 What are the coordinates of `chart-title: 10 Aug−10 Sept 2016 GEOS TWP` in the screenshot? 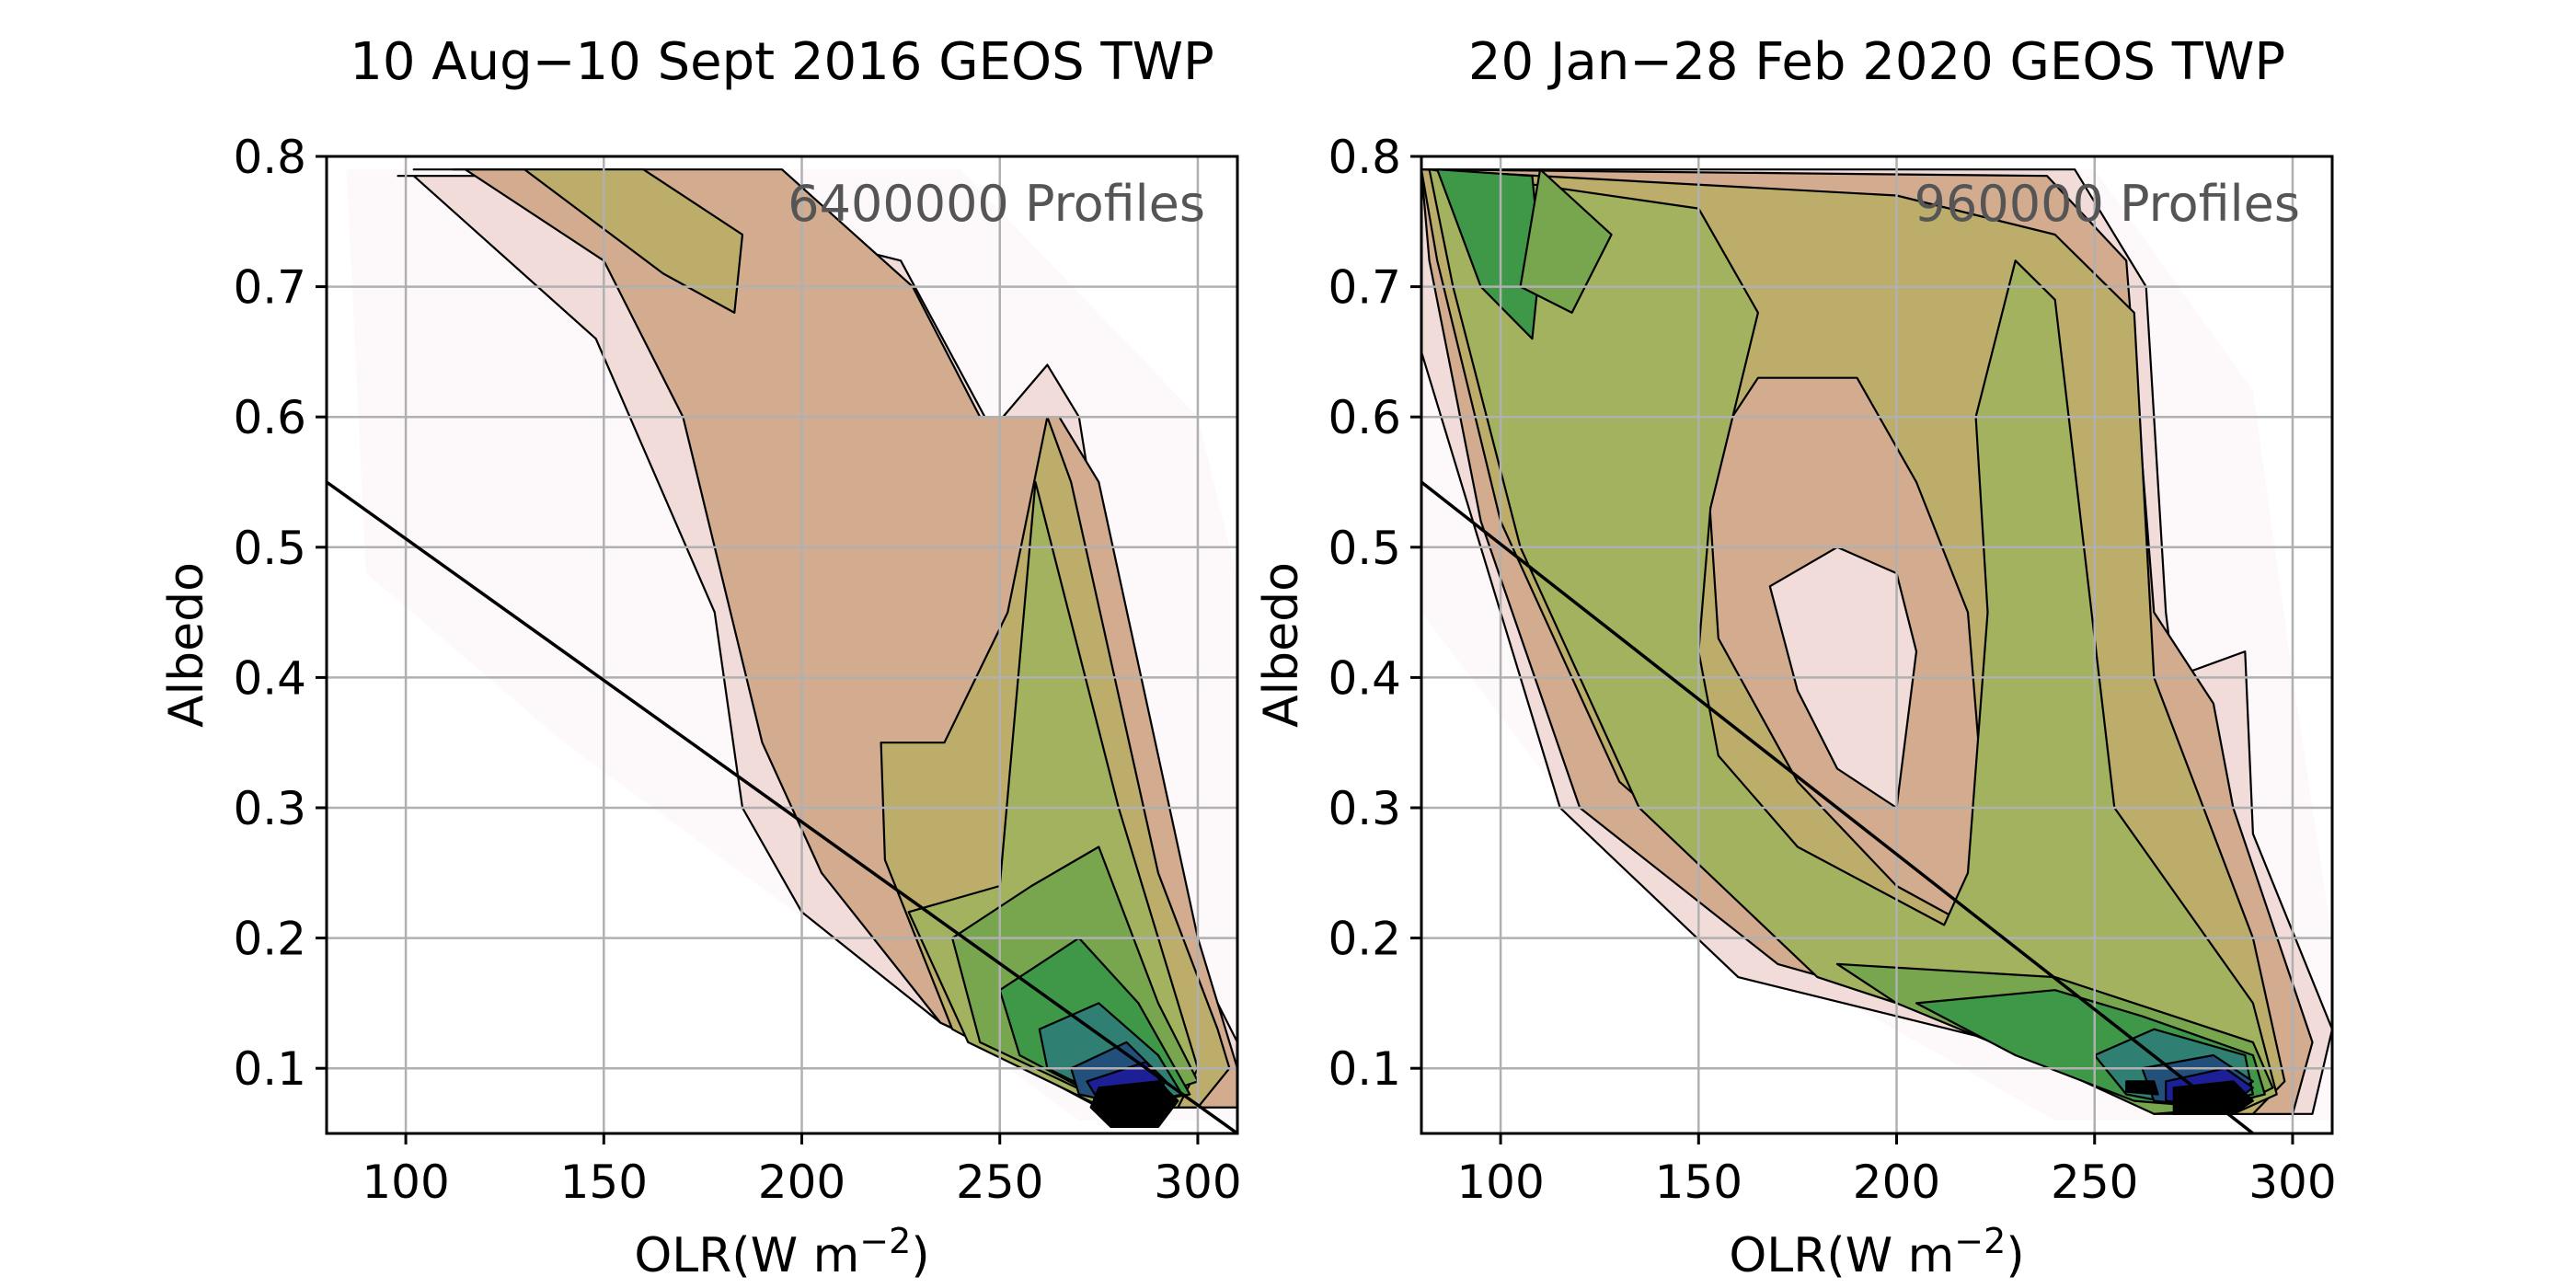 It's located at (782, 62).